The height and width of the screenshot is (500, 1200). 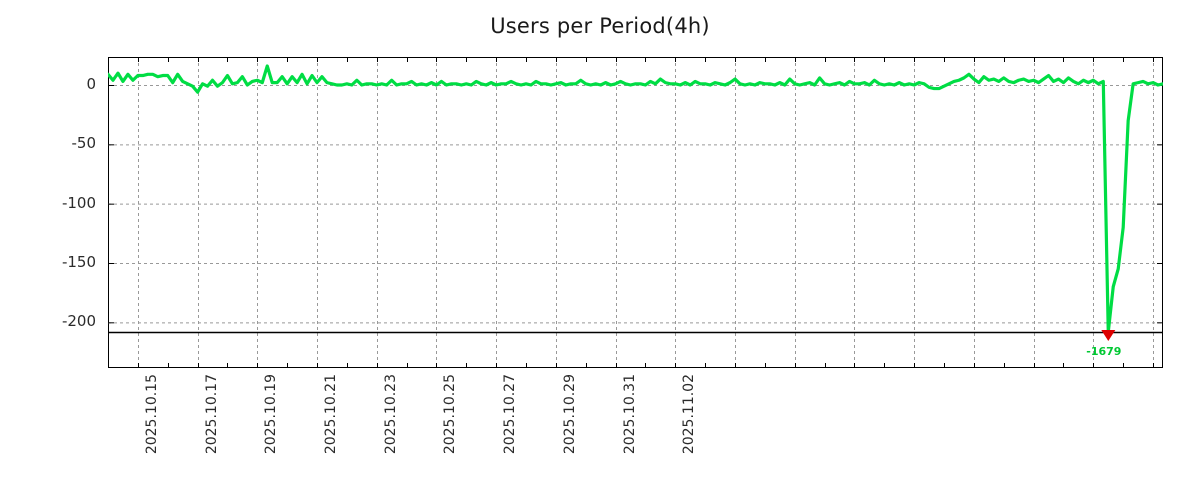 What do you see at coordinates (390, 414) in the screenshot?
I see `x-tick-label: 2025.10.23` at bounding box center [390, 414].